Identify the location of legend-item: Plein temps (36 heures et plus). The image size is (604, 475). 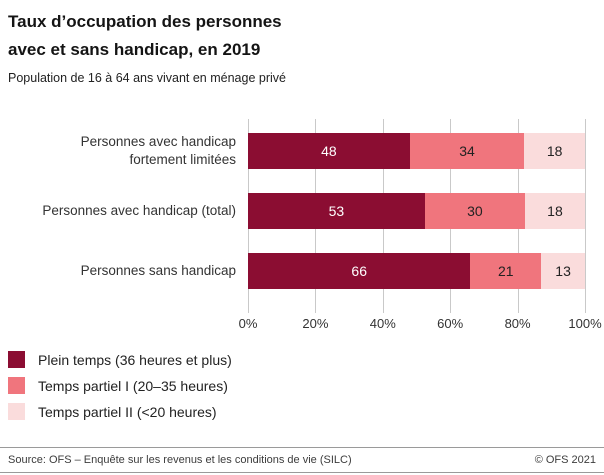
(306, 360).